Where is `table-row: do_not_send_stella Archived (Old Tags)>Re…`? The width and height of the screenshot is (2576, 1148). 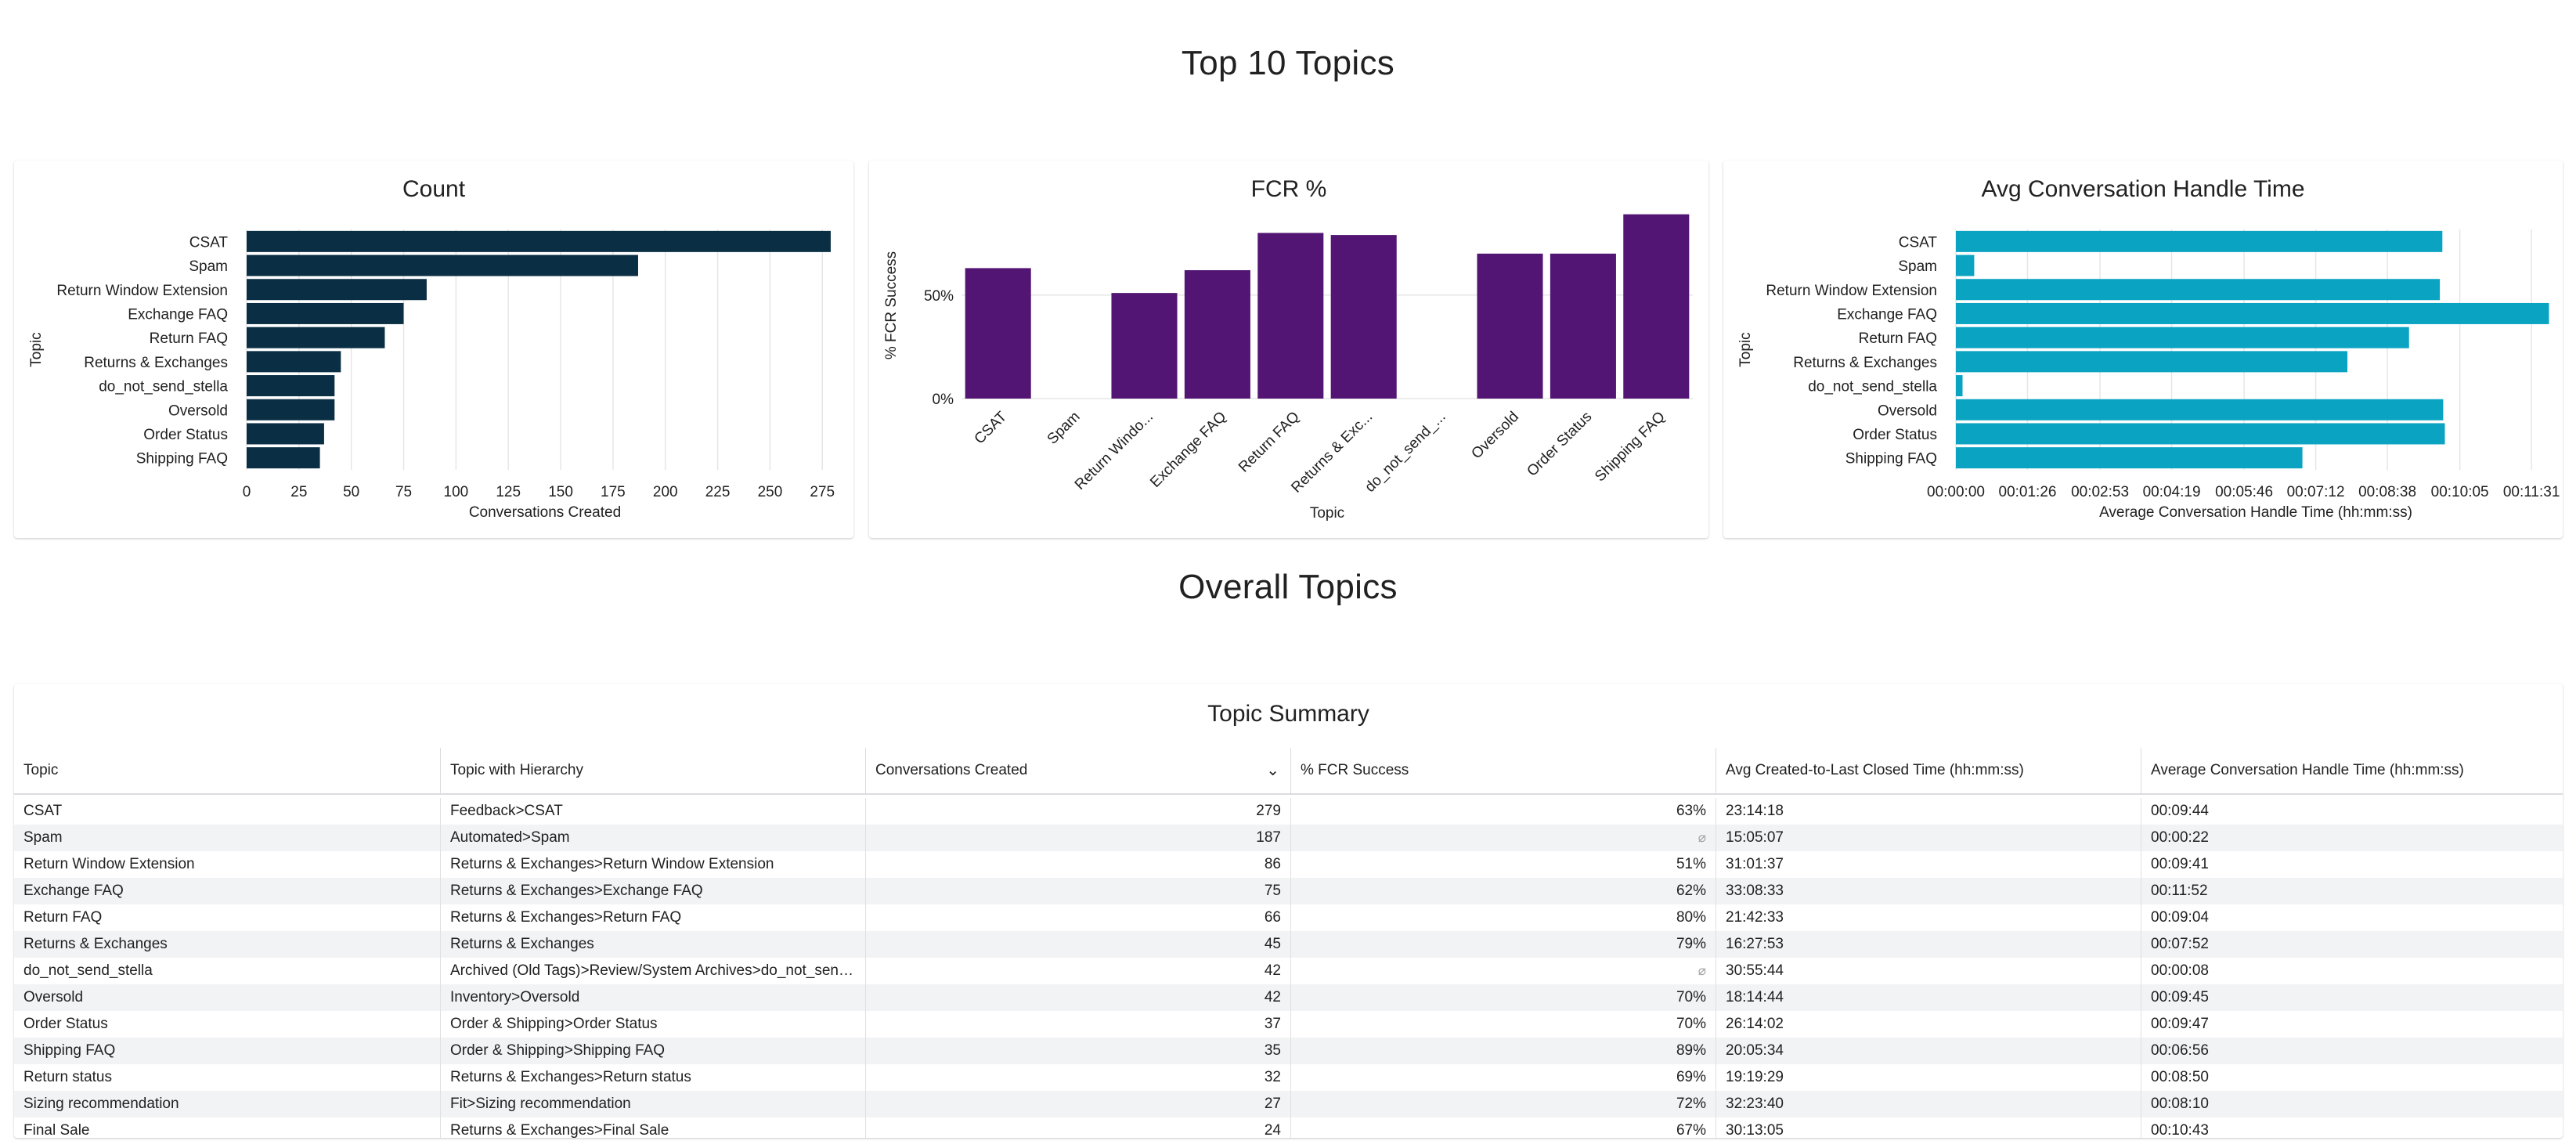 table-row: do_not_send_stella Archived (Old Tags)>Re… is located at coordinates (1288, 971).